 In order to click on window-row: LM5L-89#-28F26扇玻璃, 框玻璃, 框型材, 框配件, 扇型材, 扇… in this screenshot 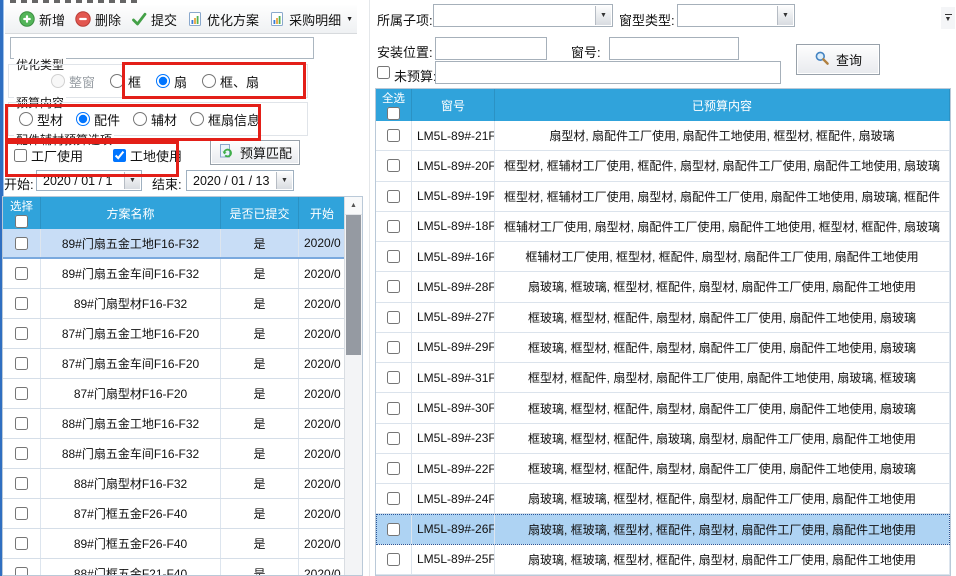, I will do `click(663, 287)`.